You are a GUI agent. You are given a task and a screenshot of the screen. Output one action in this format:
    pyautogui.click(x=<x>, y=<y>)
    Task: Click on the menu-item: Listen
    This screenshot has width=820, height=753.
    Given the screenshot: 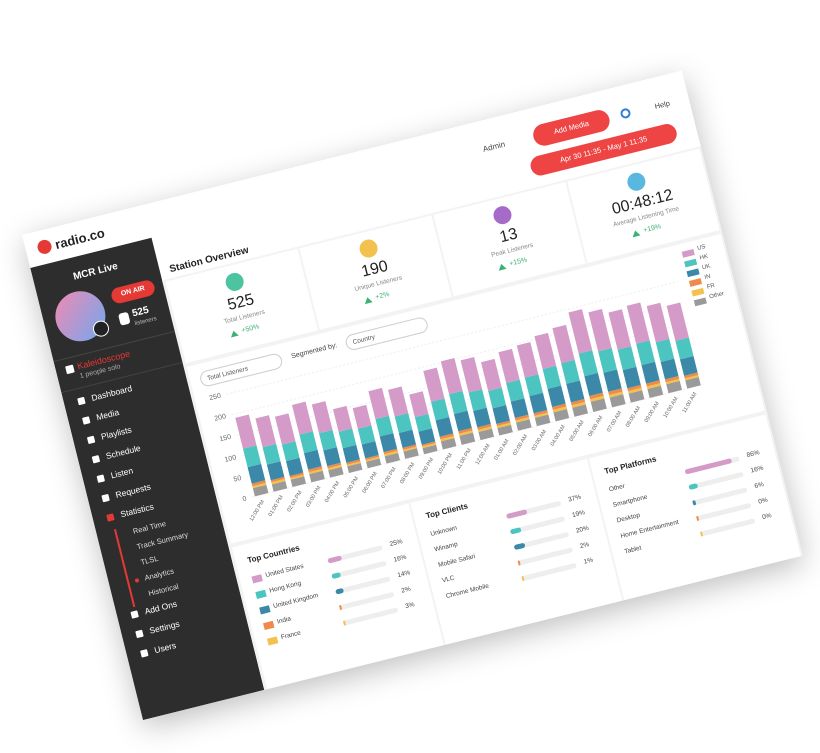 What is the action you would take?
    pyautogui.click(x=122, y=473)
    